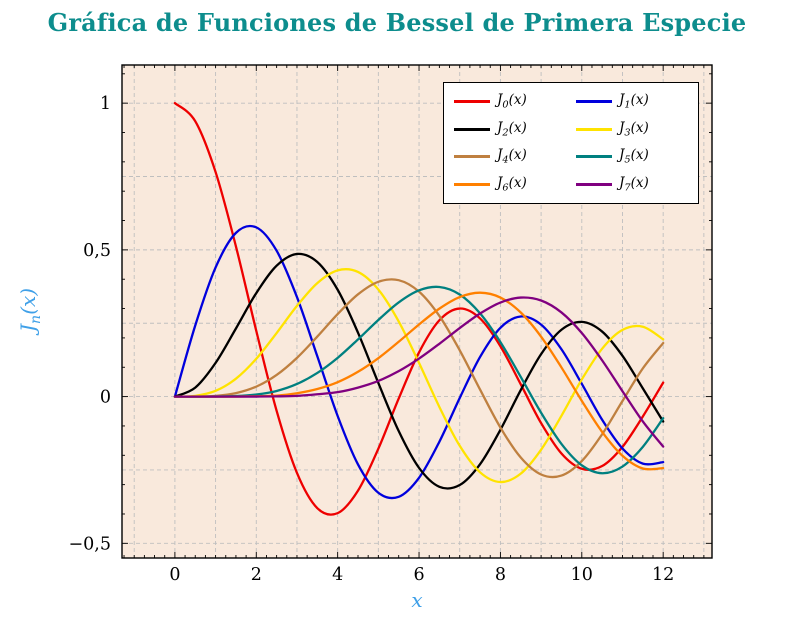  Describe the element at coordinates (500, 575) in the screenshot. I see `x-tick-label: 8` at that location.